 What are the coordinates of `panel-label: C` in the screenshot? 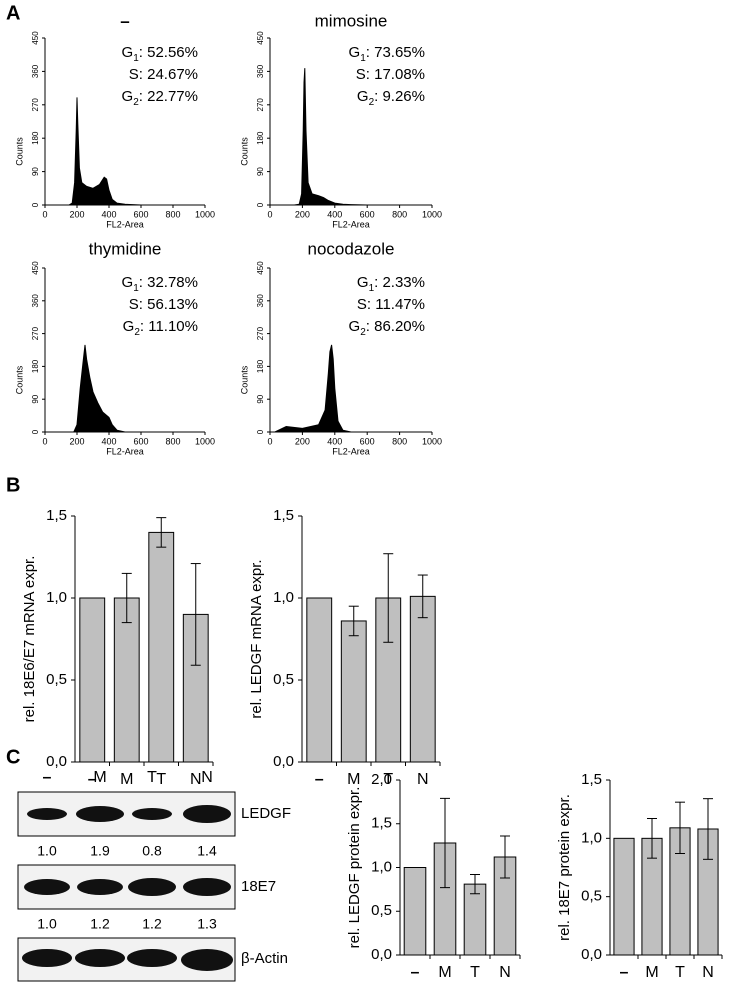 It's located at (13, 757).